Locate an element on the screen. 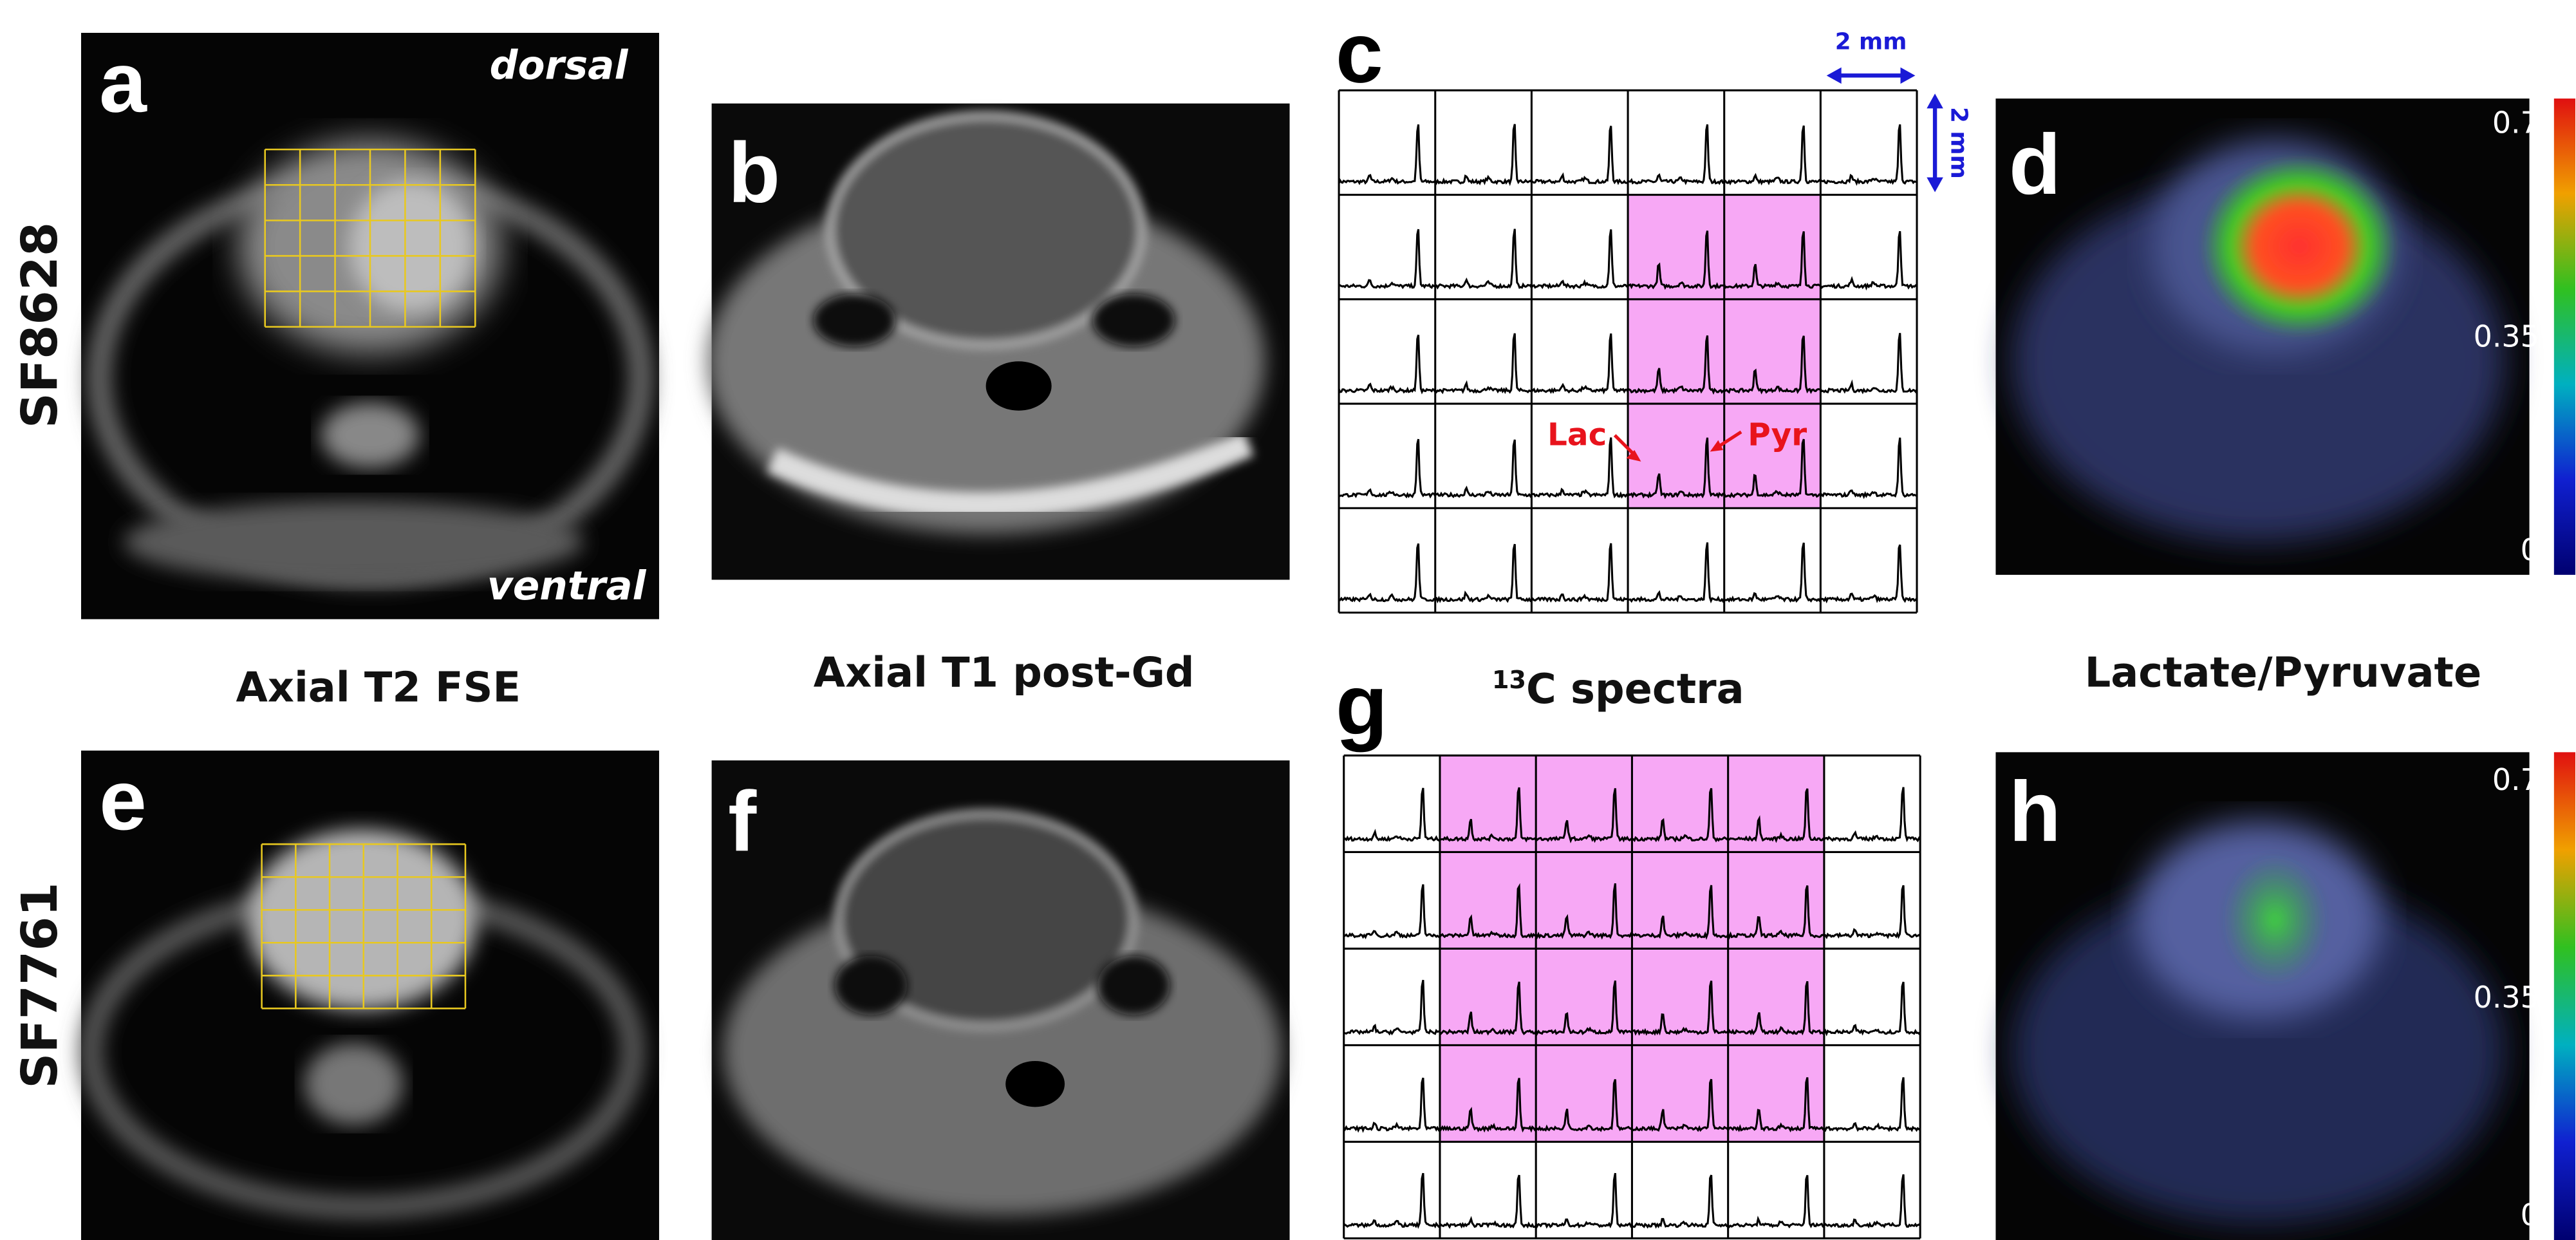  column-title: Axial T1 post-Gd is located at coordinates (1004, 673).